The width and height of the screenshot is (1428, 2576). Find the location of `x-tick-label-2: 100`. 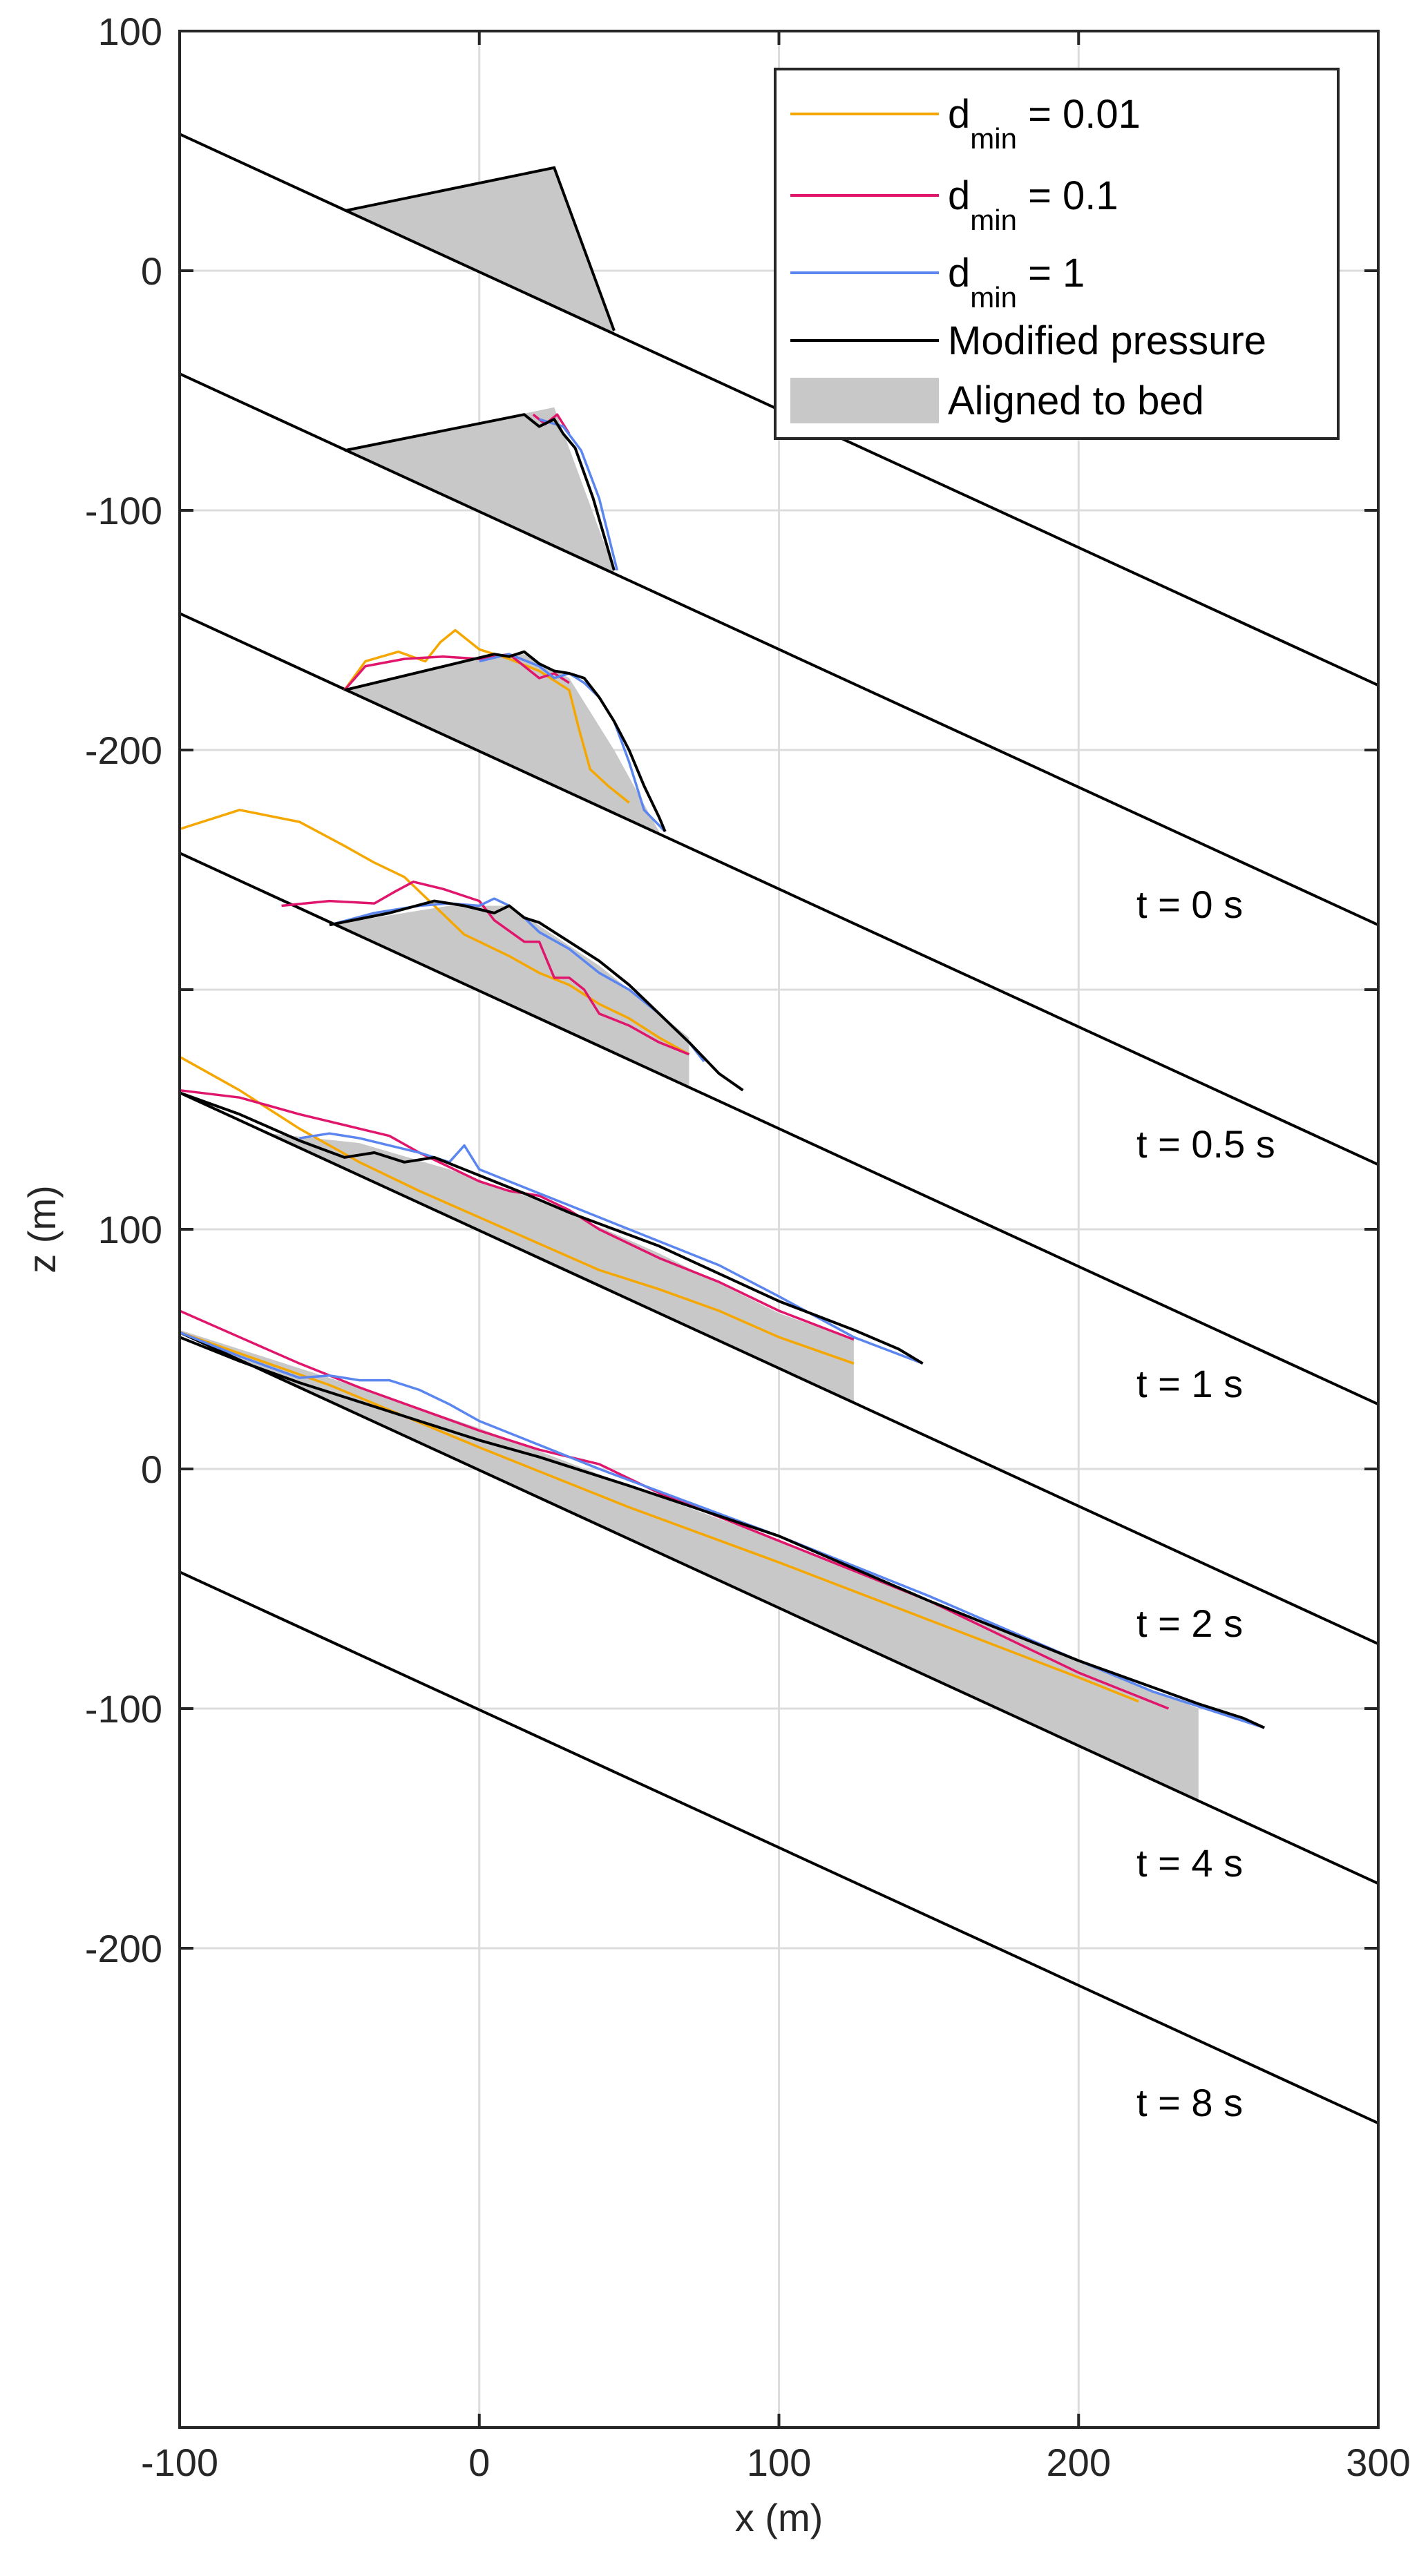

x-tick-label-2: 100 is located at coordinates (779, 2462).